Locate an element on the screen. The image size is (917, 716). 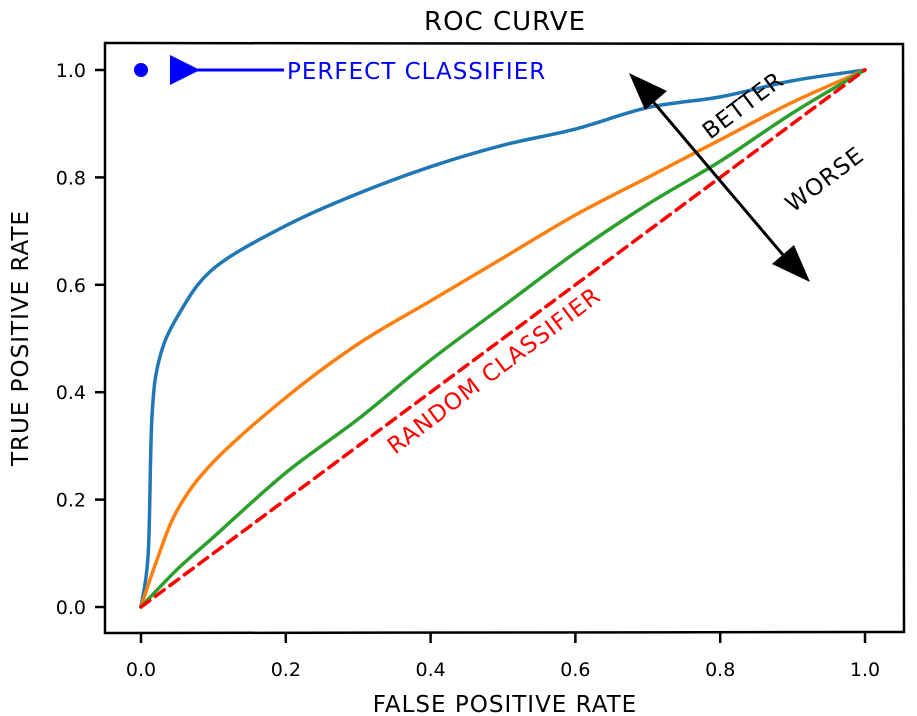
x-tick-label: 0.6 is located at coordinates (575, 670).